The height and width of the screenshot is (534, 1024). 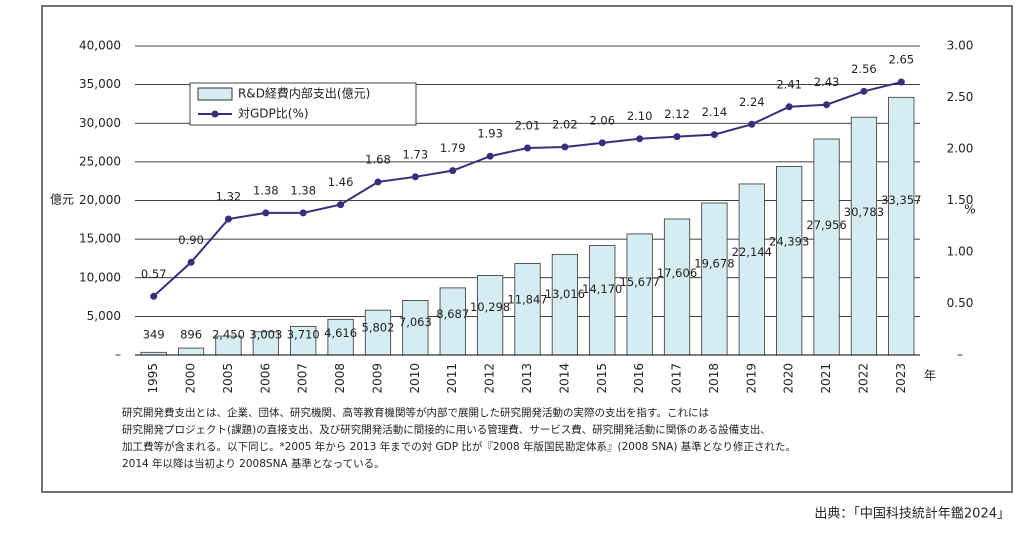 What do you see at coordinates (100, 84) in the screenshot?
I see `y-tick-label: 35,000` at bounding box center [100, 84].